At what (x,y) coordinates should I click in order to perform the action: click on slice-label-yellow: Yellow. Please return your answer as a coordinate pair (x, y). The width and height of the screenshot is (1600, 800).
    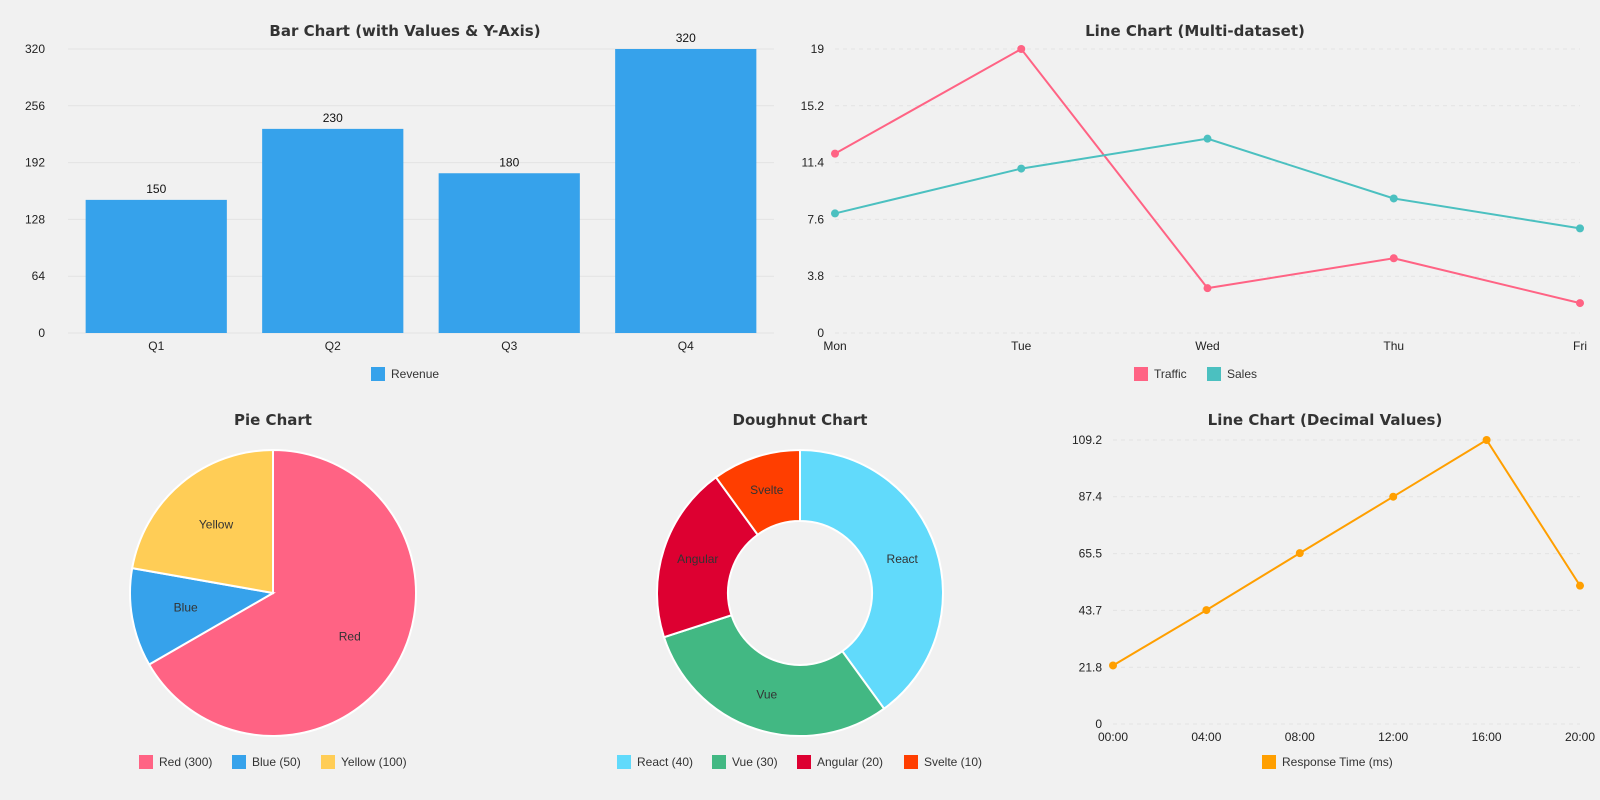
    Looking at the image, I should click on (216, 524).